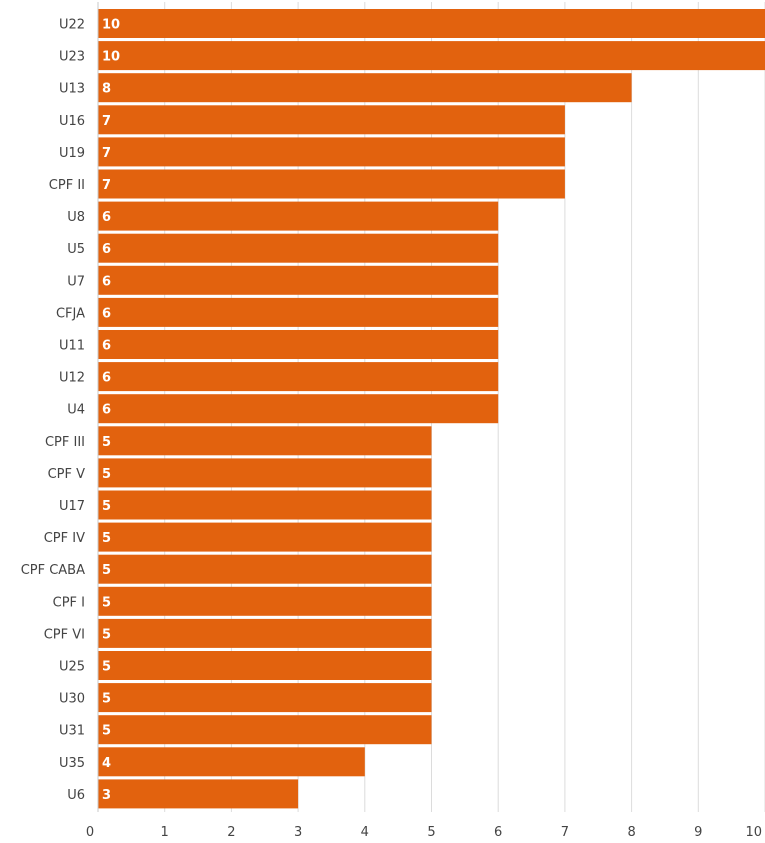 This screenshot has width=765, height=843. Describe the element at coordinates (165, 832) in the screenshot. I see `x-tick-label: 1` at that location.